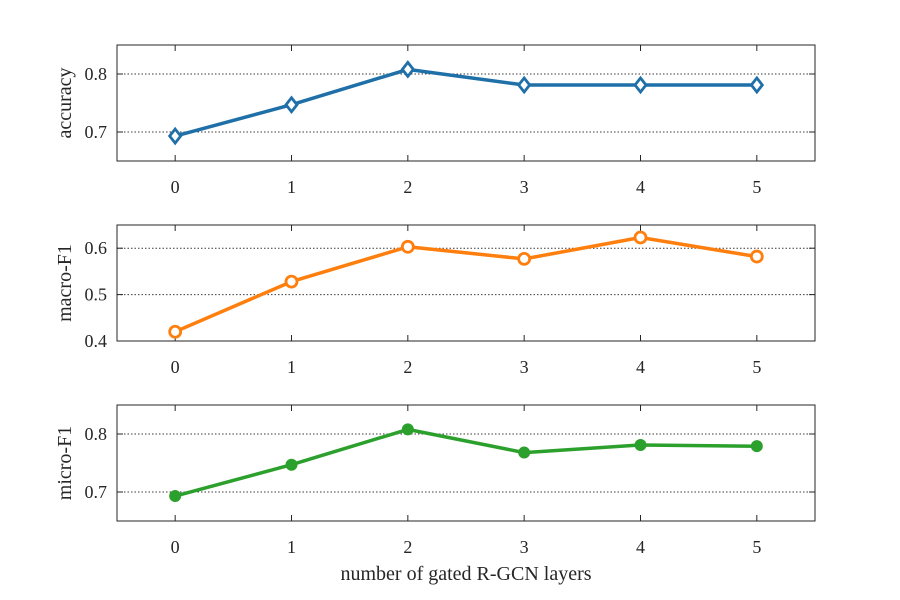 Image resolution: width=900 pixels, height=600 pixels. What do you see at coordinates (96, 295) in the screenshot?
I see `y-tick-label: 0.5` at bounding box center [96, 295].